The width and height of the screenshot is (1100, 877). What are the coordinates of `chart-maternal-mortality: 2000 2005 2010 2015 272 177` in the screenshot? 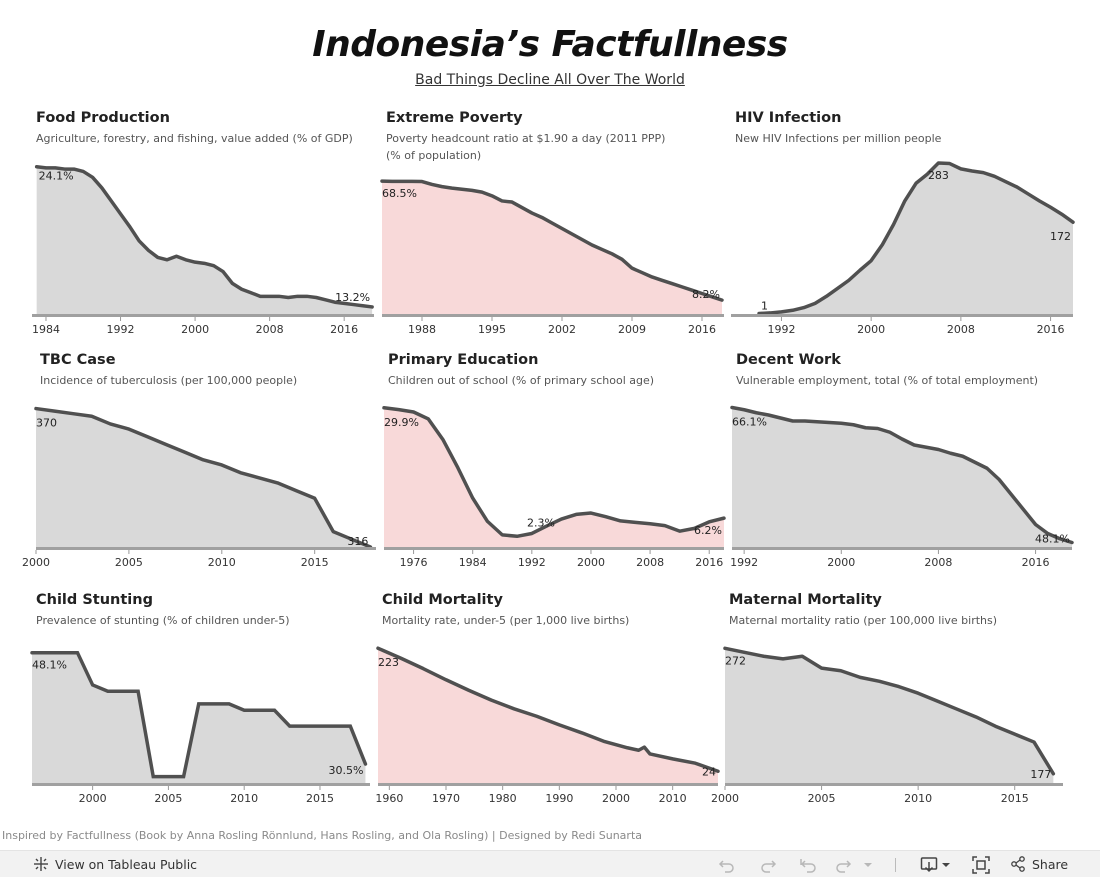 It's located at (887, 722).